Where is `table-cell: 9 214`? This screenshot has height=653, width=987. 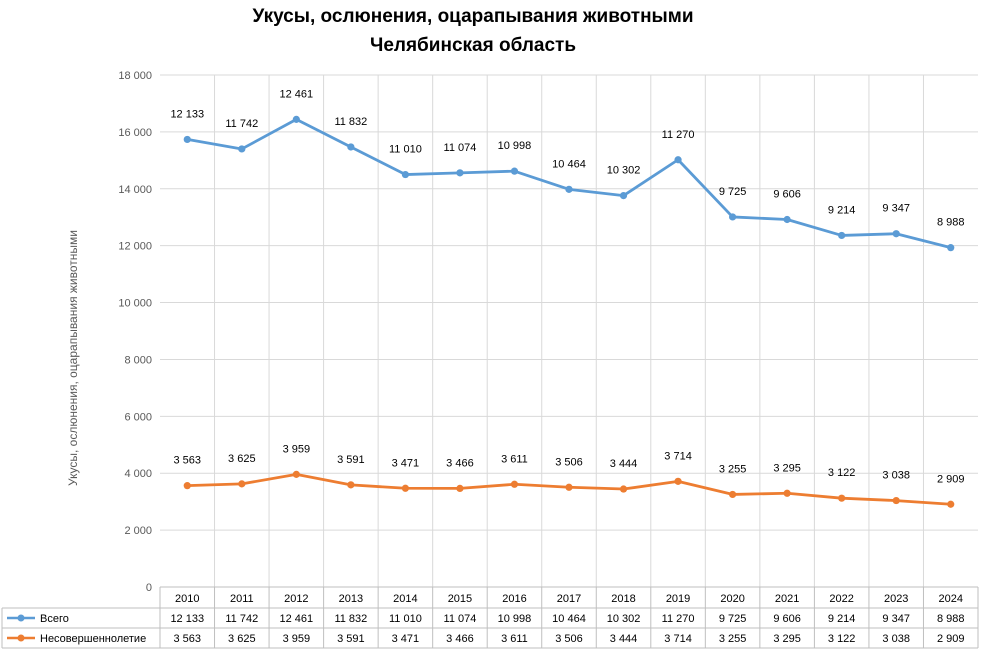 table-cell: 9 214 is located at coordinates (842, 619).